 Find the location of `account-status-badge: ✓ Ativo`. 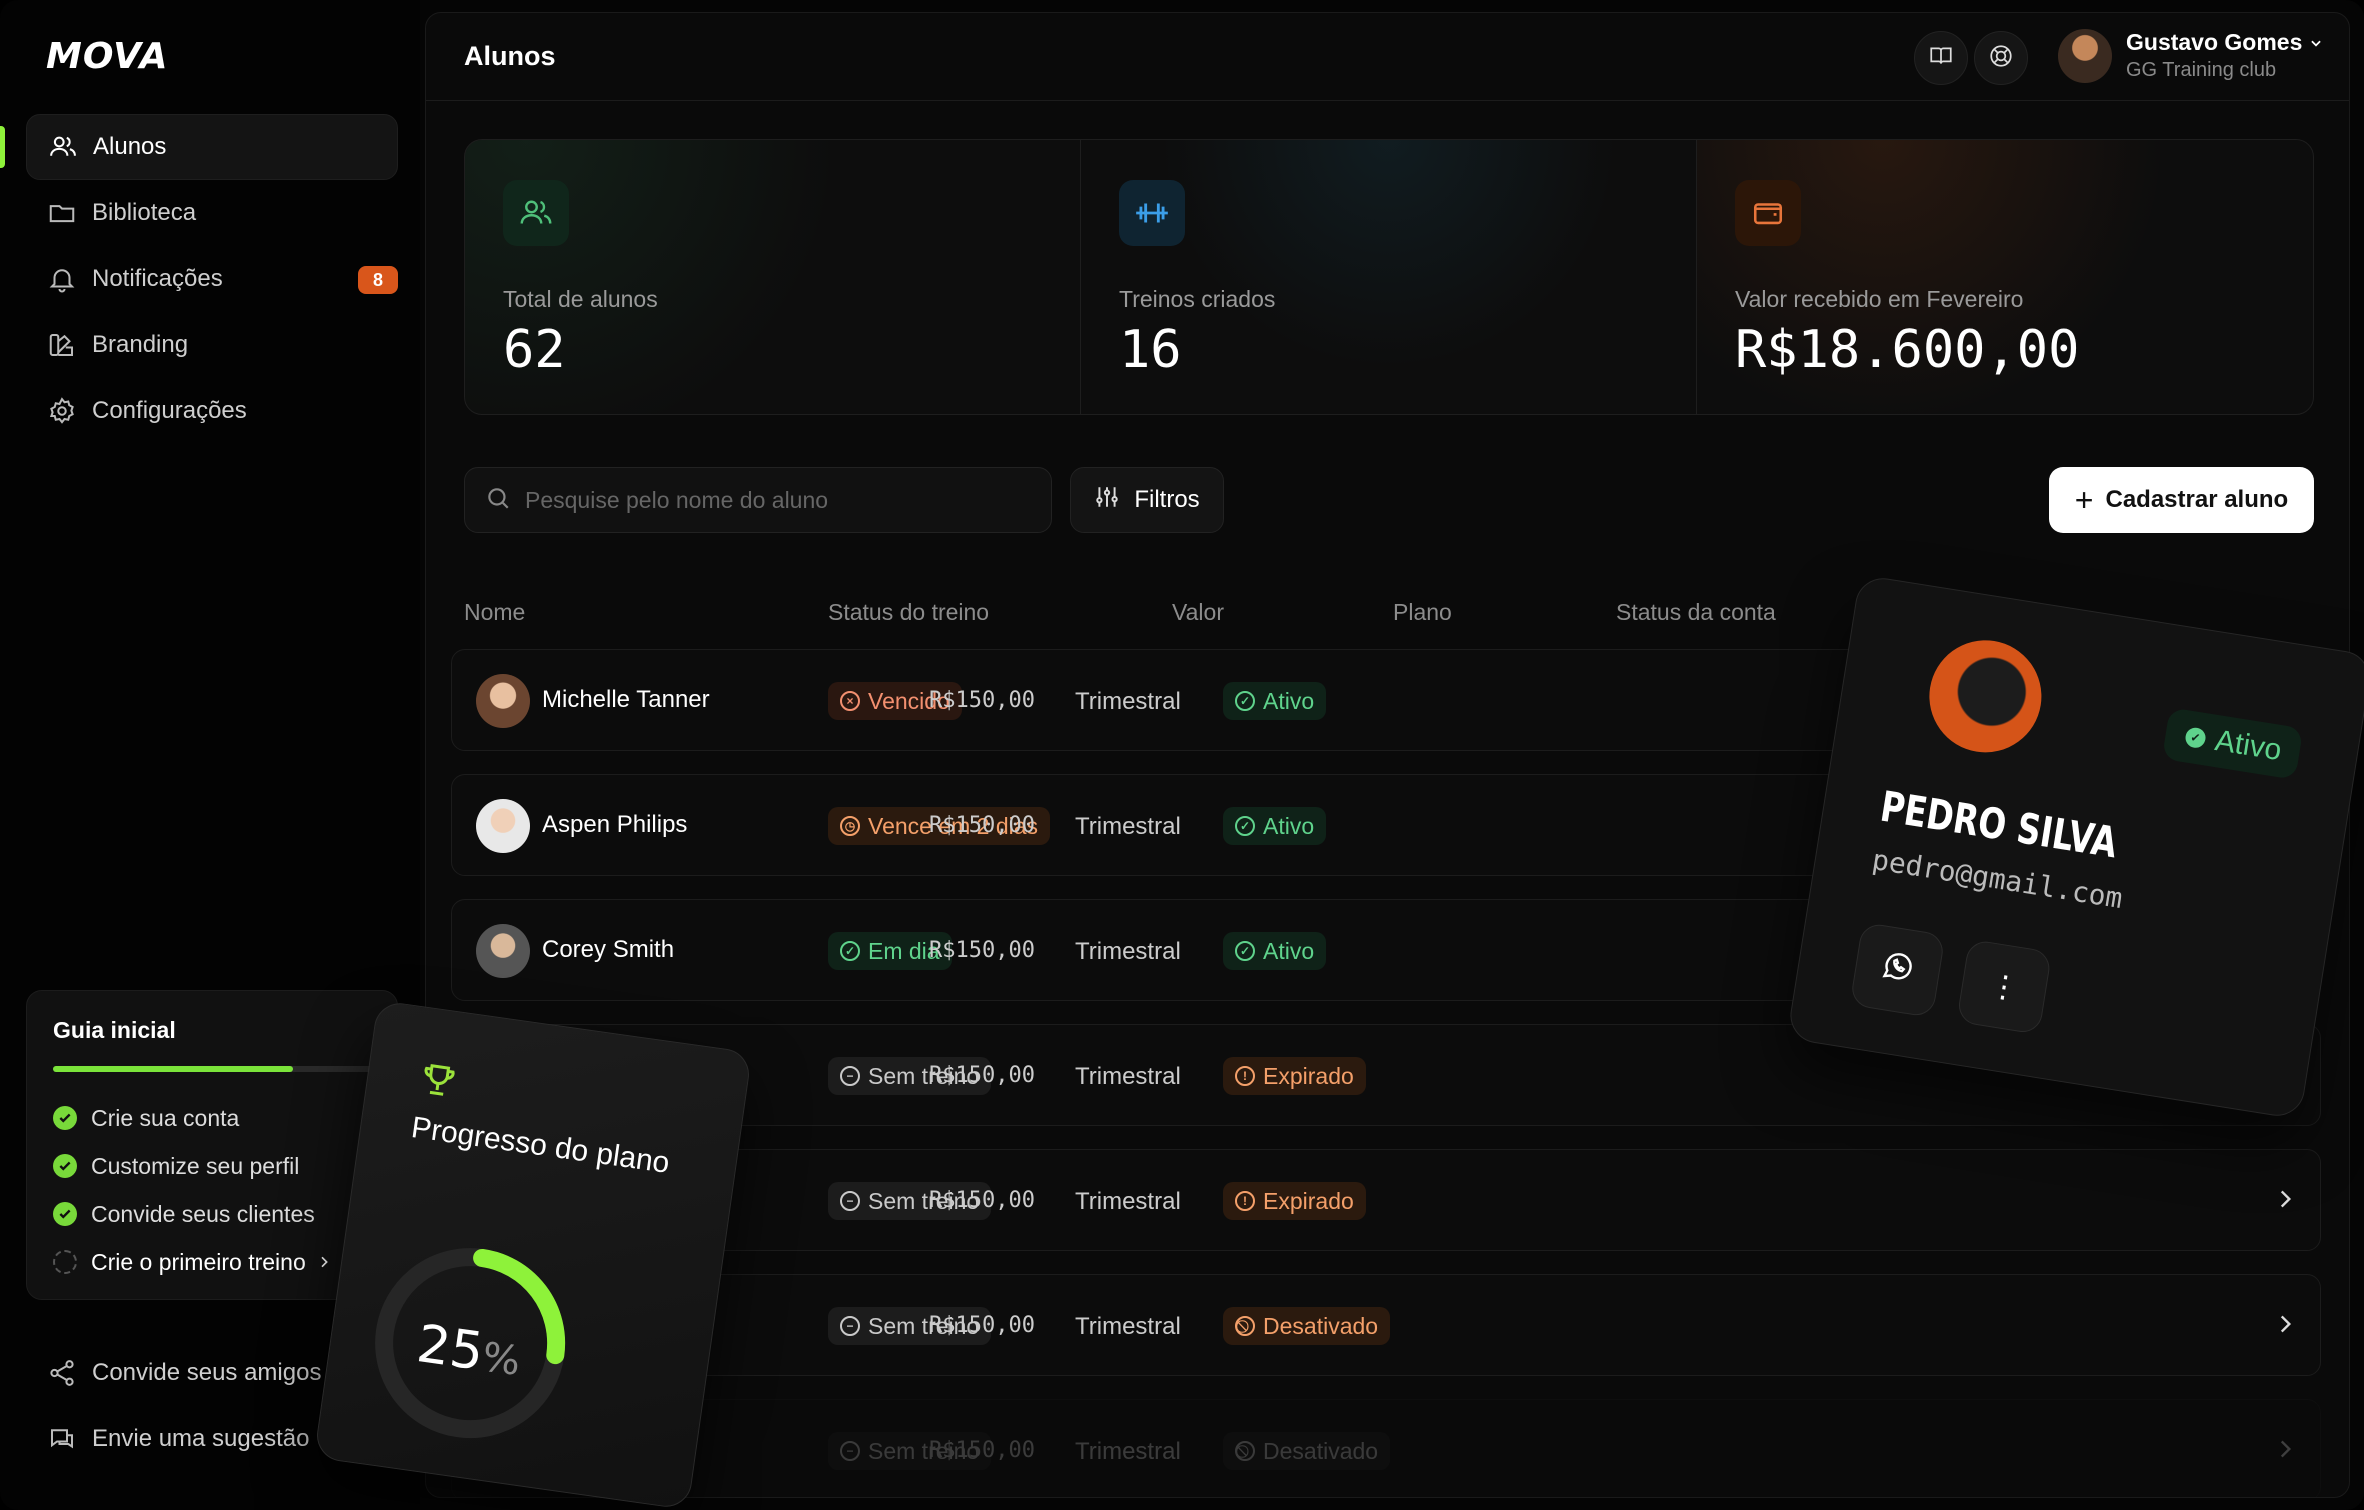

account-status-badge: ✓ Ativo is located at coordinates (1275, 951).